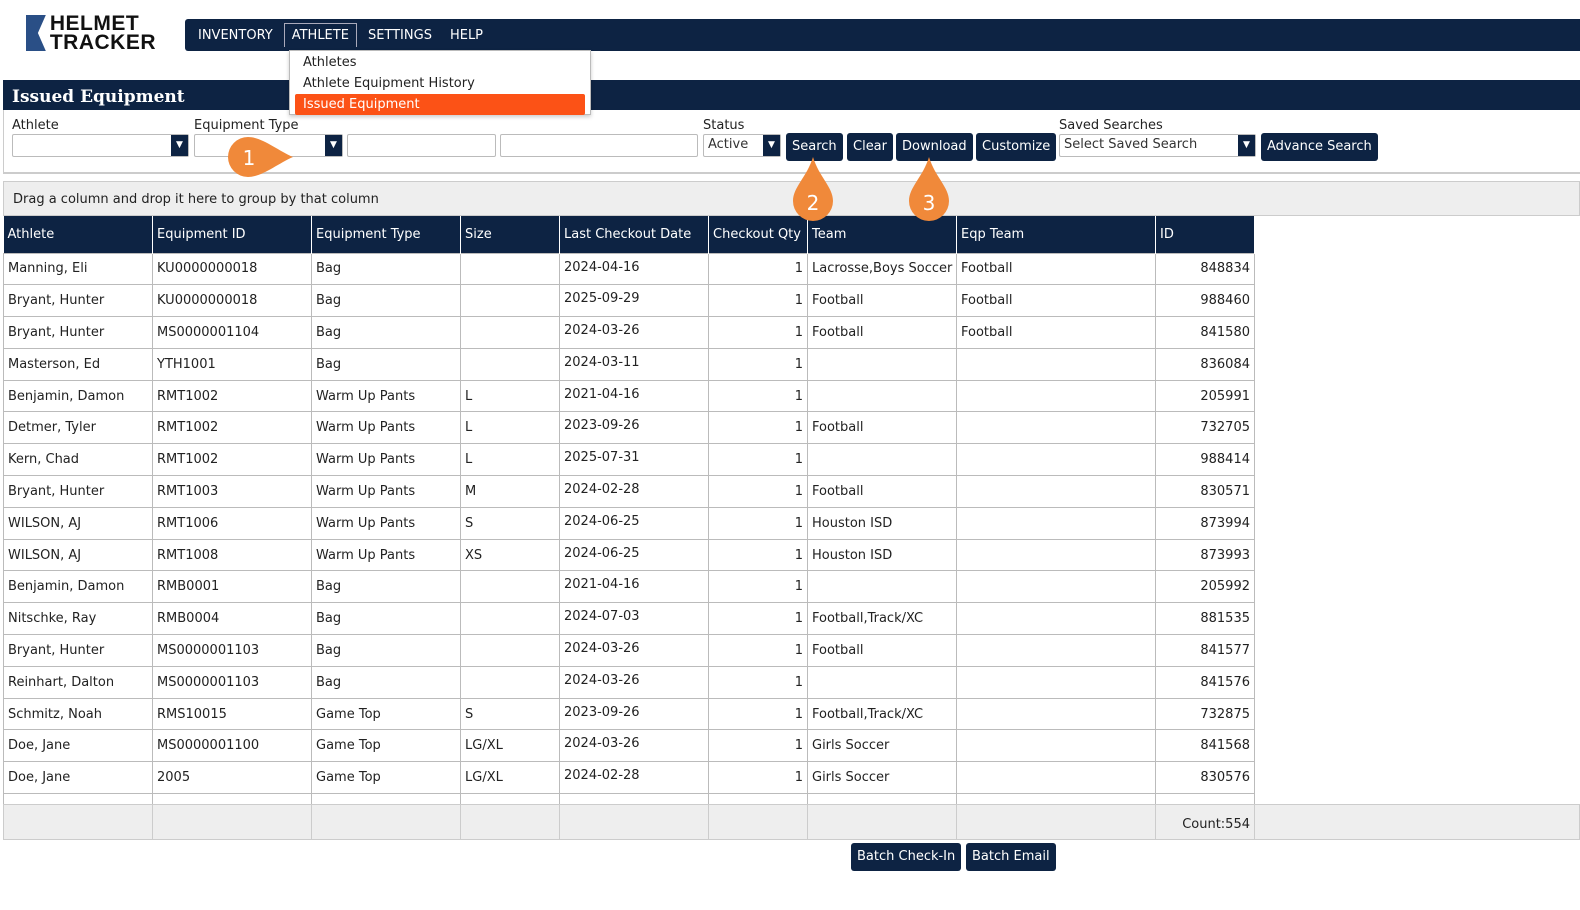 The width and height of the screenshot is (1580, 910). I want to click on status-label: Status, so click(724, 125).